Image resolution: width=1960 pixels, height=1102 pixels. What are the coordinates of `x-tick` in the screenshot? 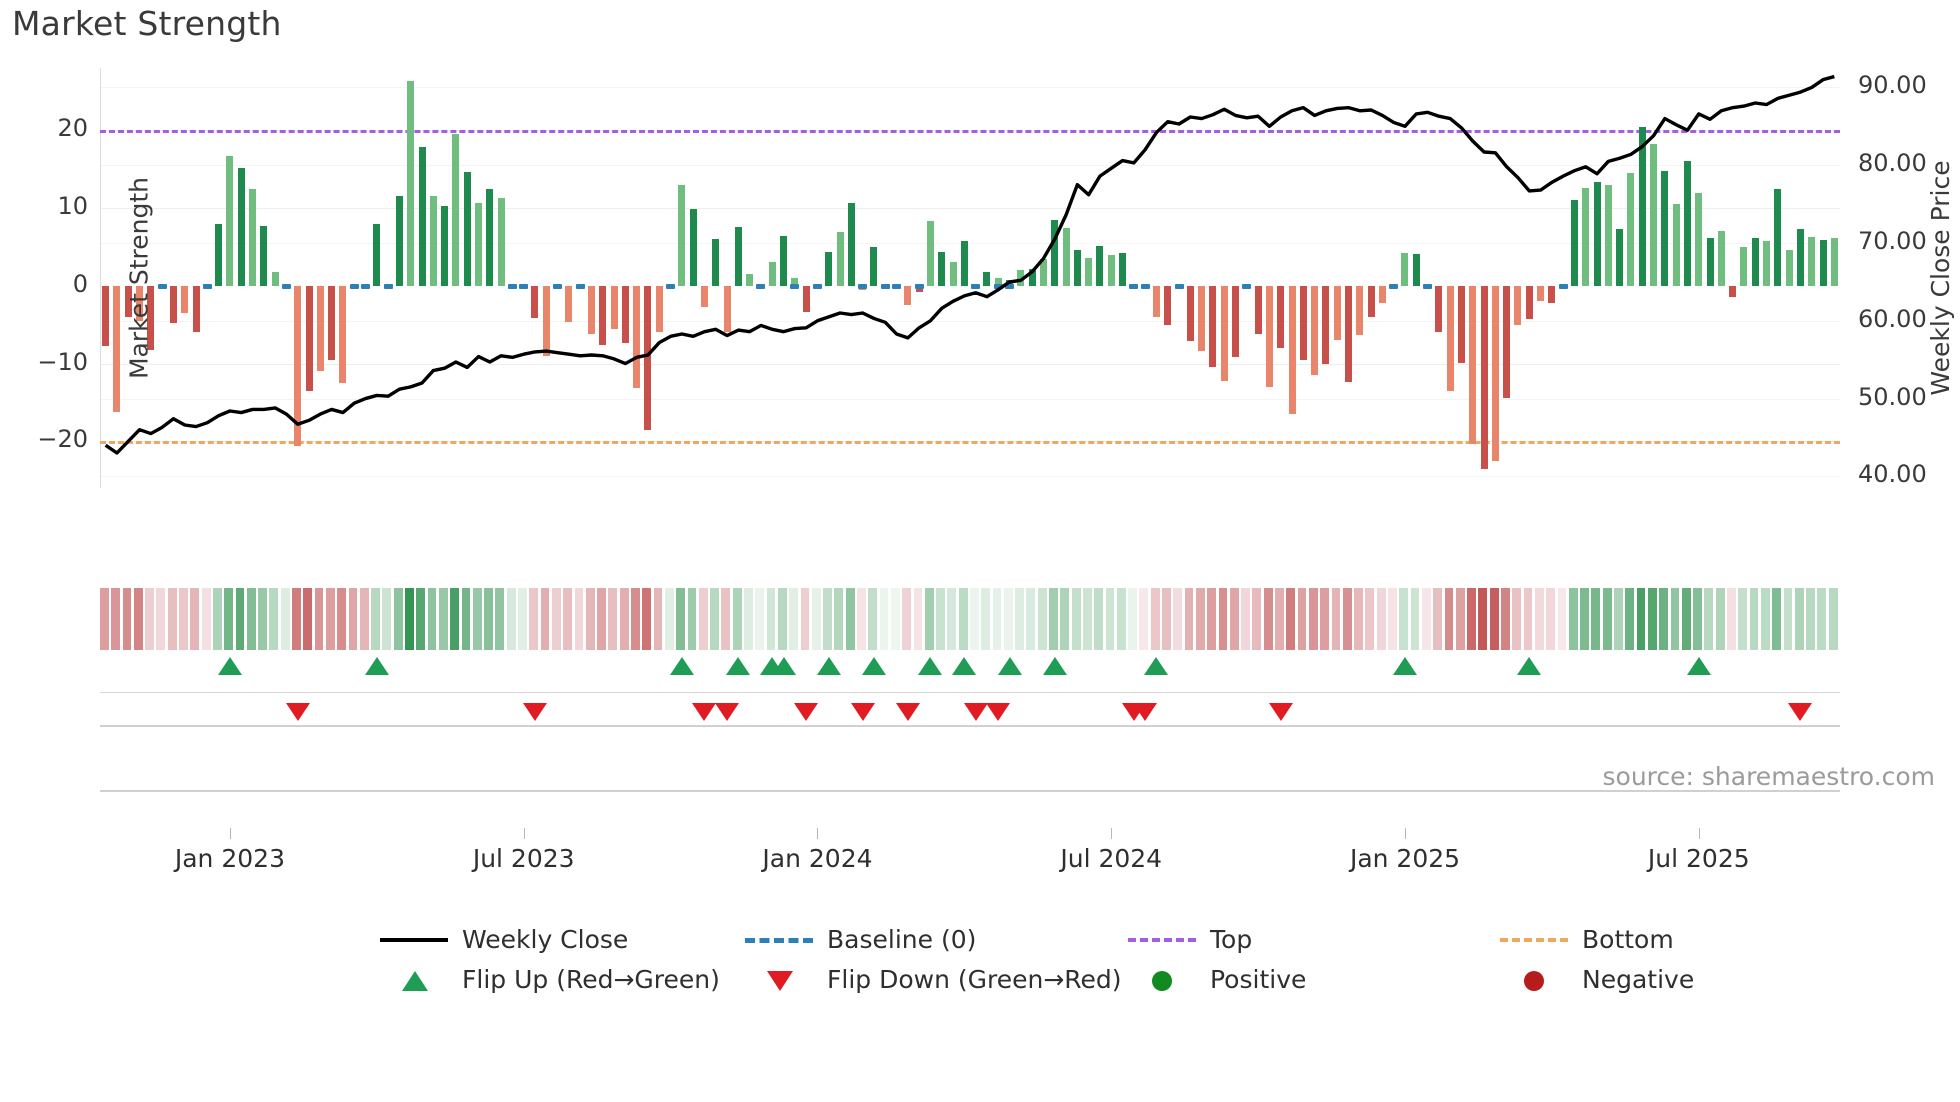 It's located at (230, 833).